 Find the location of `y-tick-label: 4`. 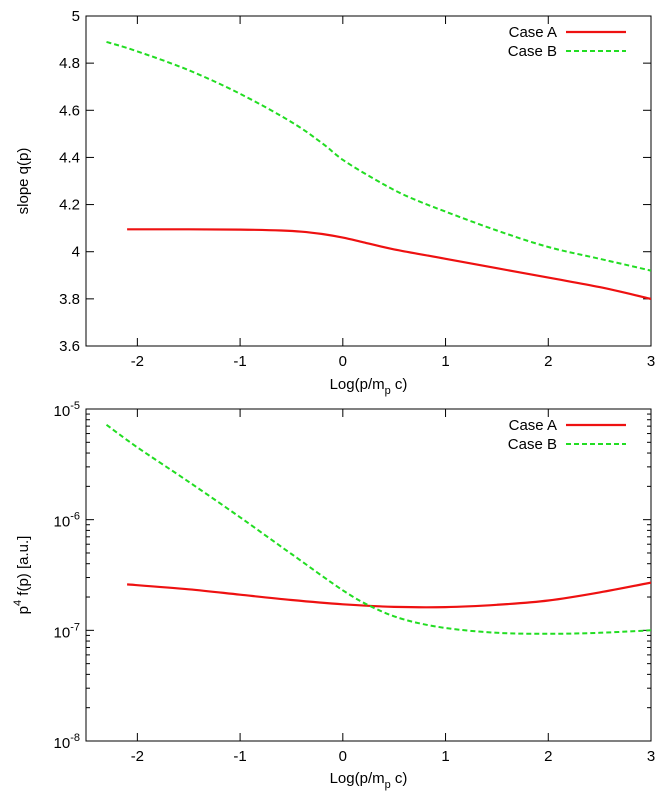

y-tick-label: 4 is located at coordinates (76, 252).